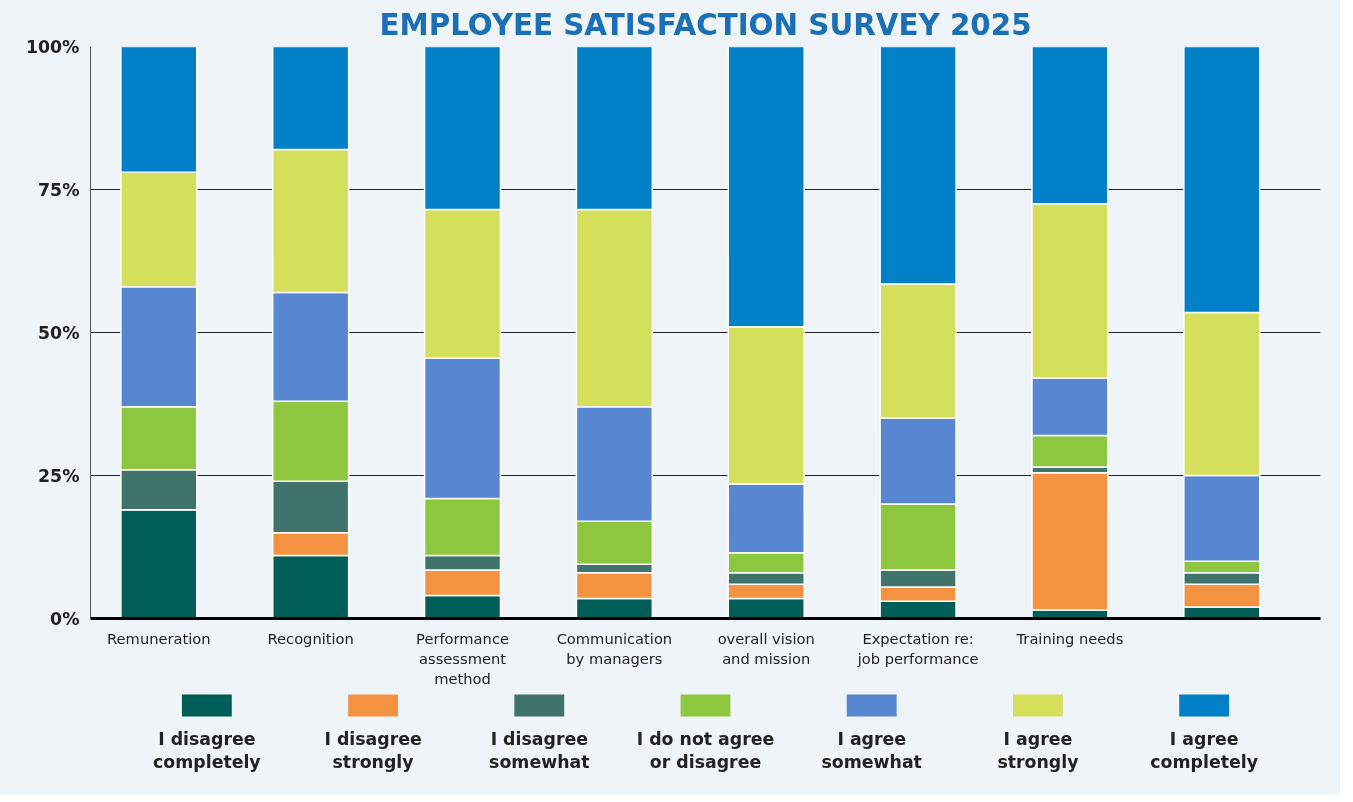 The image size is (1353, 802). What do you see at coordinates (373, 750) in the screenshot?
I see `legend-label: I disagree strongly` at bounding box center [373, 750].